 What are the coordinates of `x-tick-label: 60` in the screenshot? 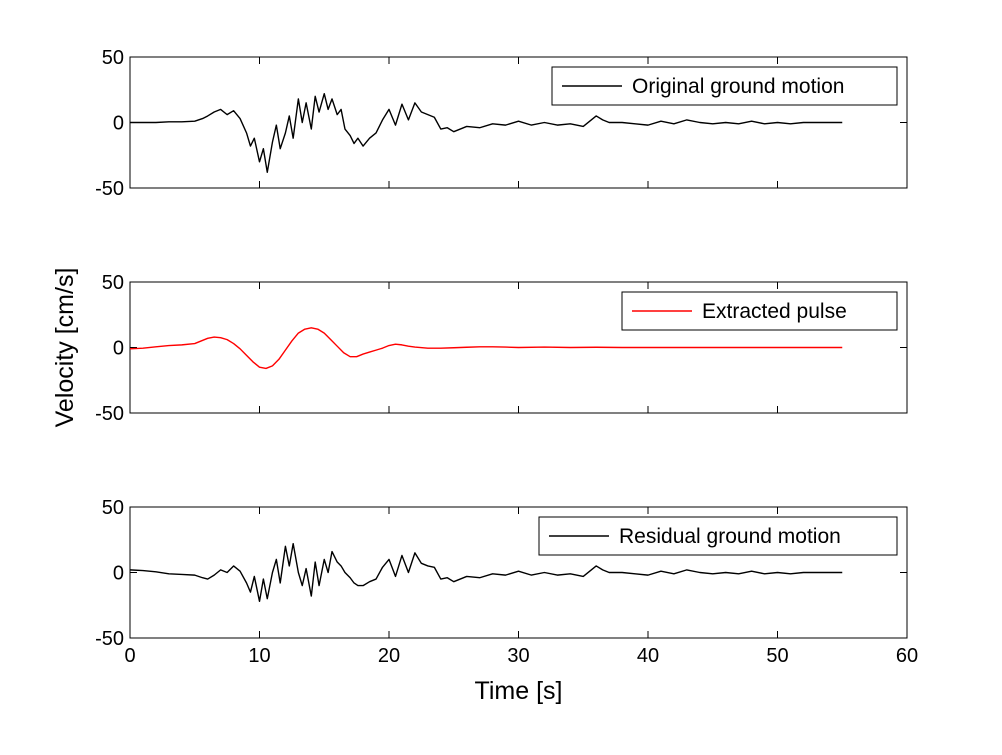 It's located at (907, 656).